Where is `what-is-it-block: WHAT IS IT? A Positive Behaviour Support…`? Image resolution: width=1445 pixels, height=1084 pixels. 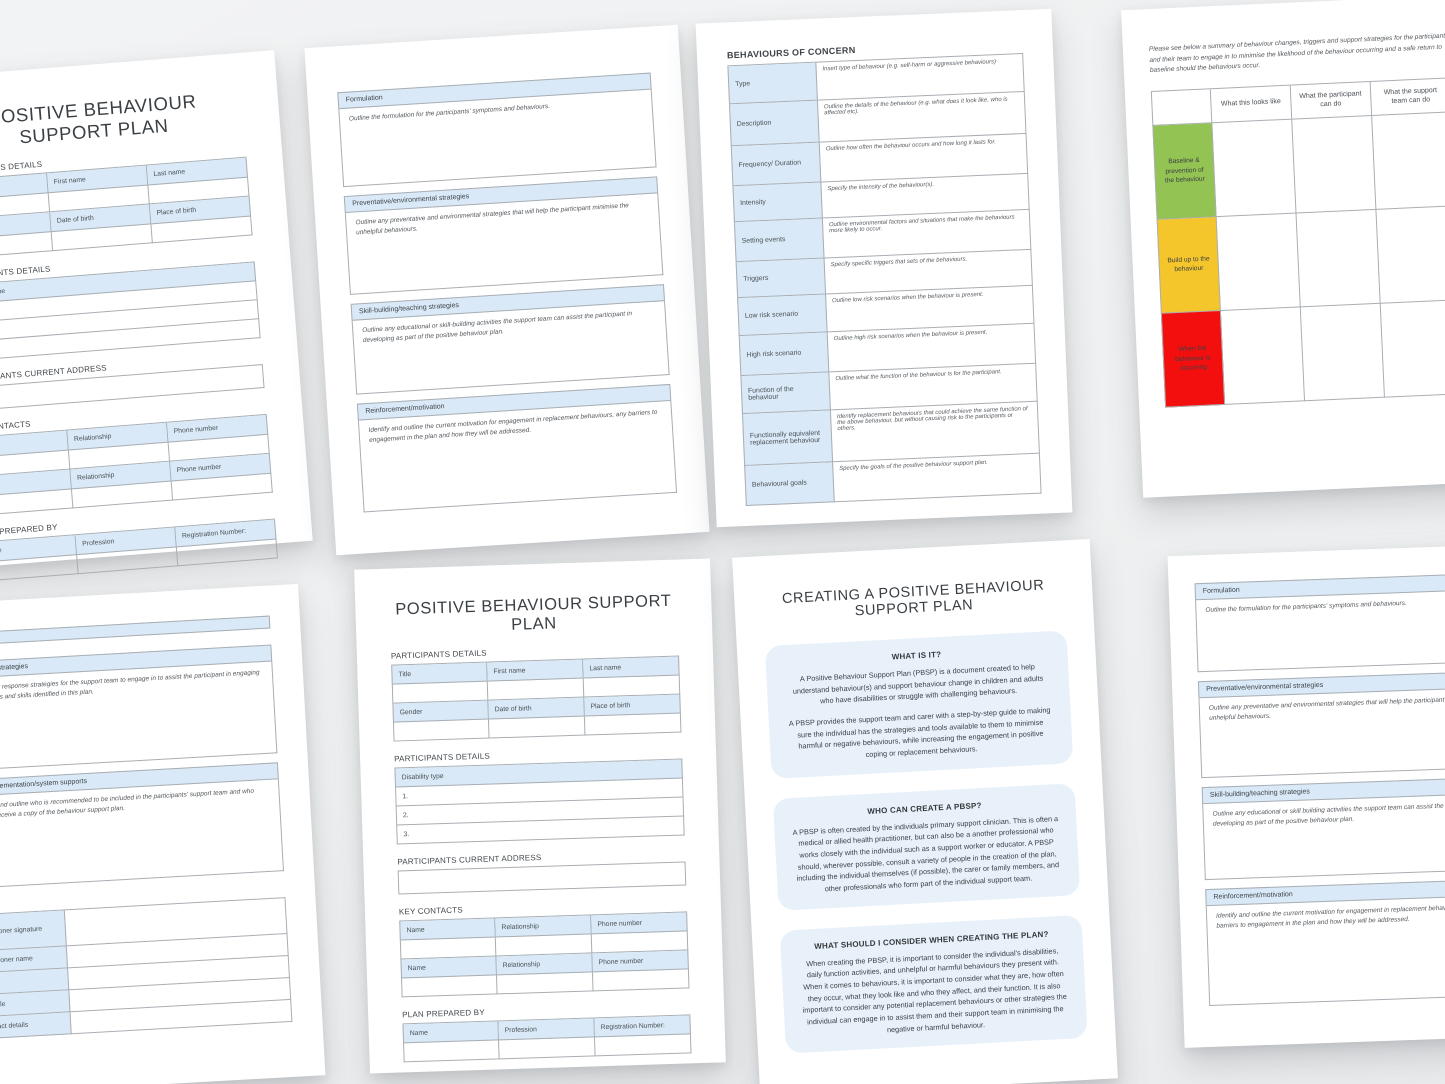 what-is-it-block: WHAT IS IT? A Positive Behaviour Support… is located at coordinates (919, 704).